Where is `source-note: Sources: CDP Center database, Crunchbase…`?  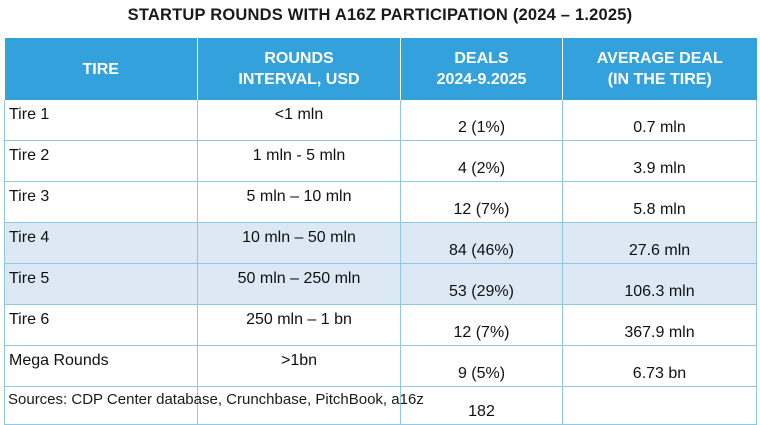
source-note: Sources: CDP Center database, Crunchbase… is located at coordinates (216, 399).